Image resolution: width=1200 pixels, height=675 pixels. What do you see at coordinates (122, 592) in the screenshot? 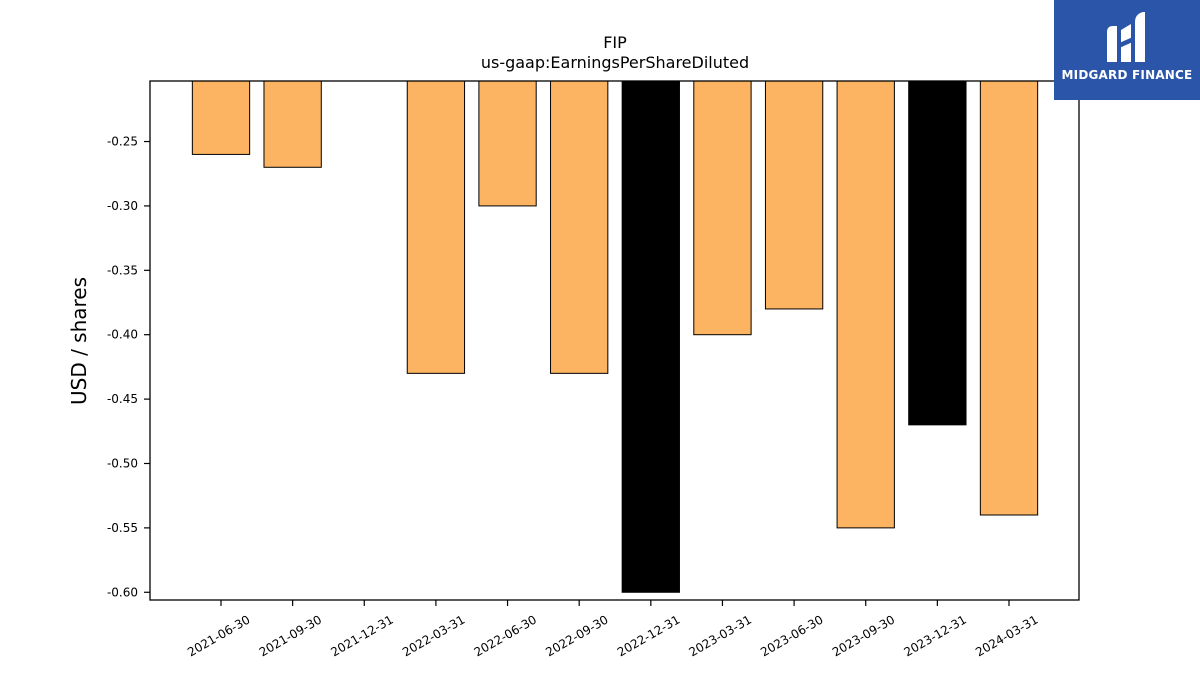
I see `y-tick-label: -0.60` at bounding box center [122, 592].